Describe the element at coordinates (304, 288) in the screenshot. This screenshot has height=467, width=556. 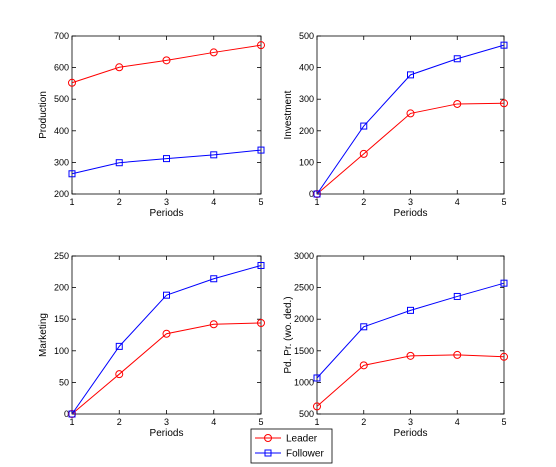
I see `y-tick-label: 2500` at that location.